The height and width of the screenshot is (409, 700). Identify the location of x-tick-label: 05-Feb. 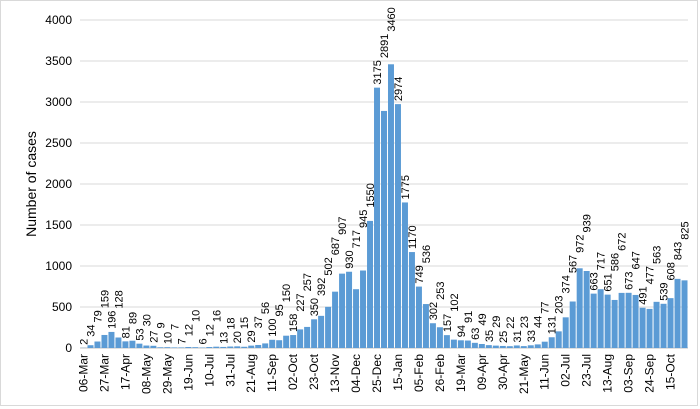
(419, 373).